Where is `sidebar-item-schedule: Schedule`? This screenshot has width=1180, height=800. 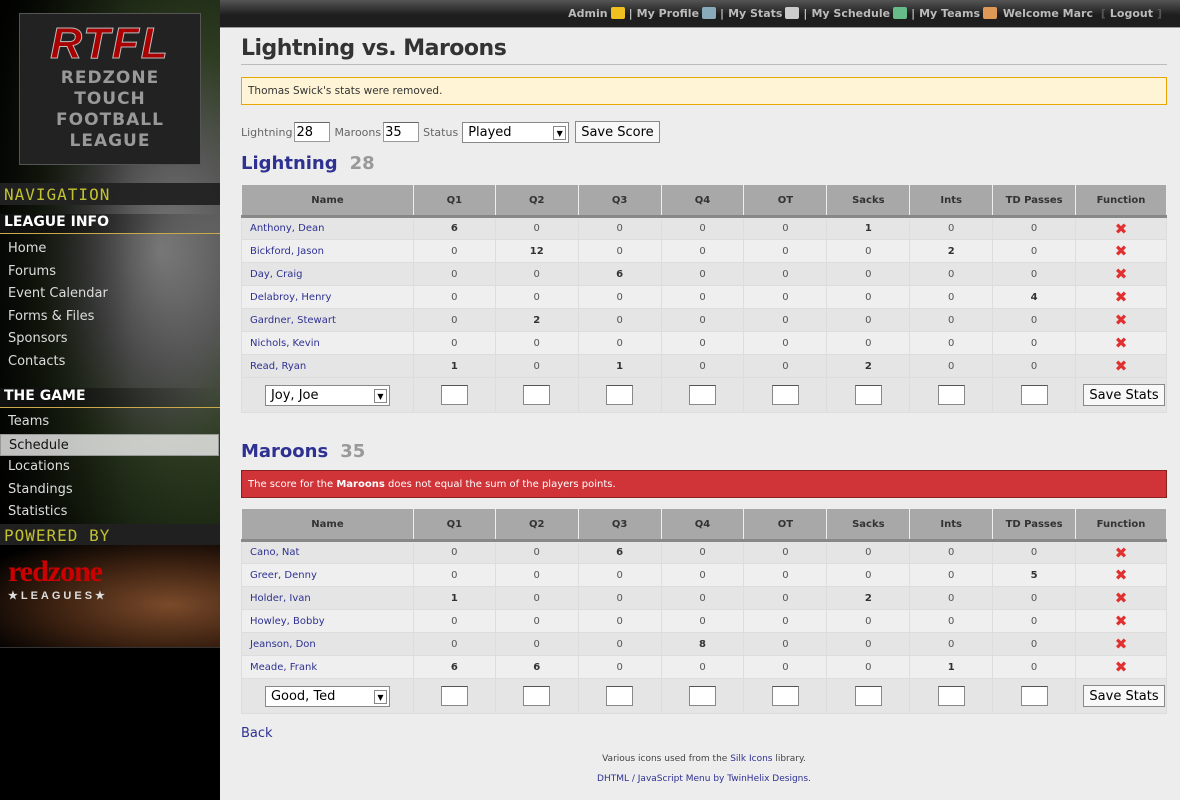 sidebar-item-schedule: Schedule is located at coordinates (109, 444).